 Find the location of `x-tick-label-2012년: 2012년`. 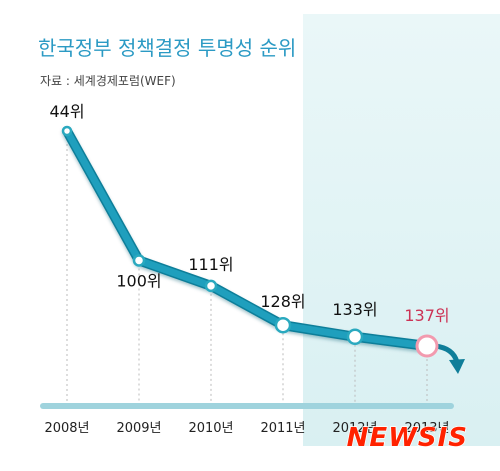

x-tick-label-2012년: 2012년 is located at coordinates (354, 428).